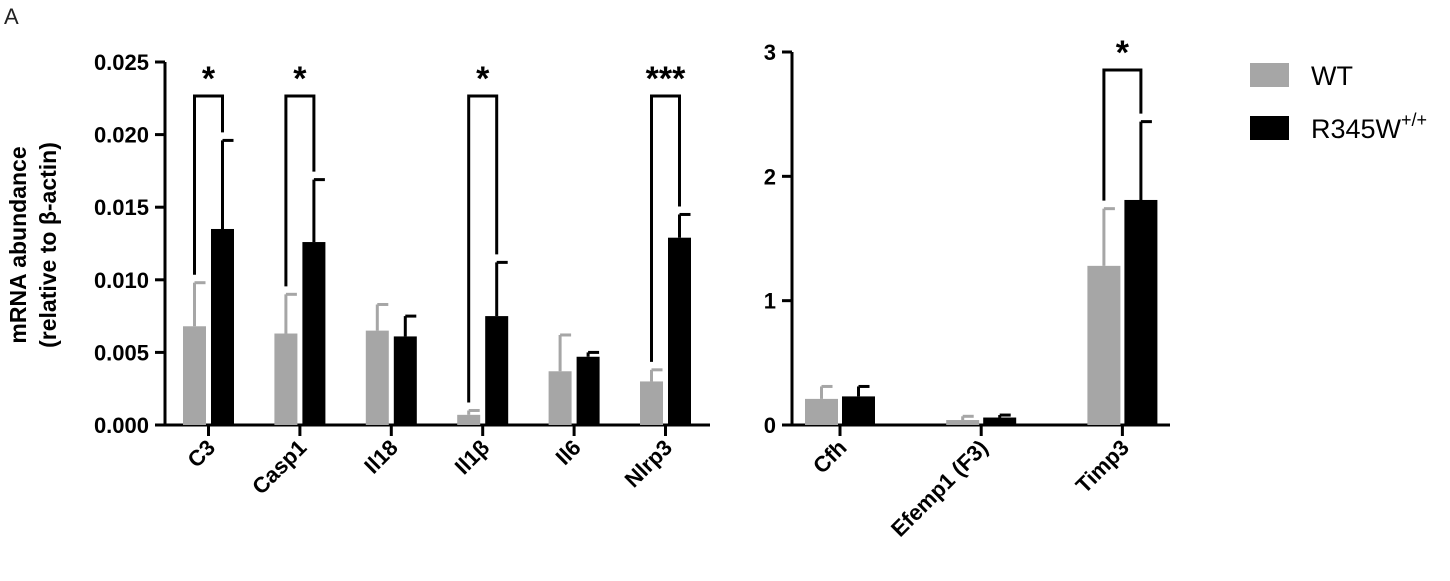  What do you see at coordinates (121, 425) in the screenshot?
I see `y-tick-label: 0.000` at bounding box center [121, 425].